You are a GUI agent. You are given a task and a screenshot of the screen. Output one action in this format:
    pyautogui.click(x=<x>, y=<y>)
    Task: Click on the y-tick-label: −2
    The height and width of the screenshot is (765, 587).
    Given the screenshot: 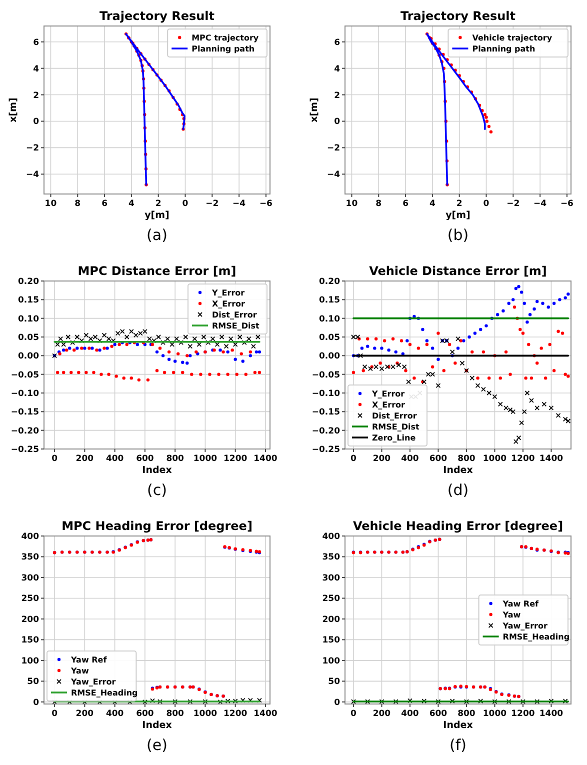 What is the action you would take?
    pyautogui.click(x=33, y=149)
    